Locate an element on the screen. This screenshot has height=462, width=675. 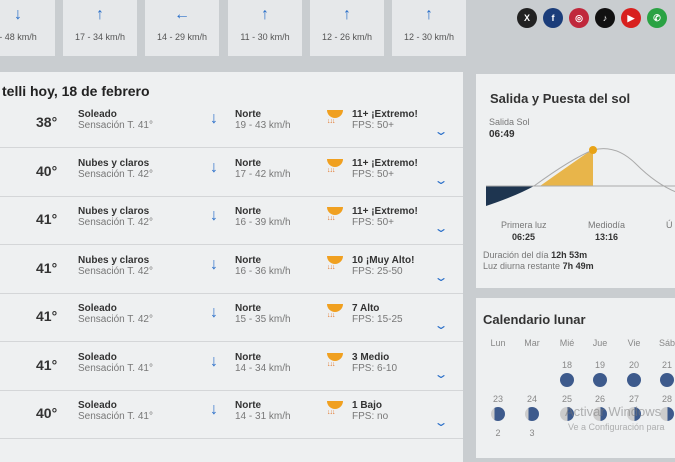
sun-position-marker is located at coordinates (593, 150).